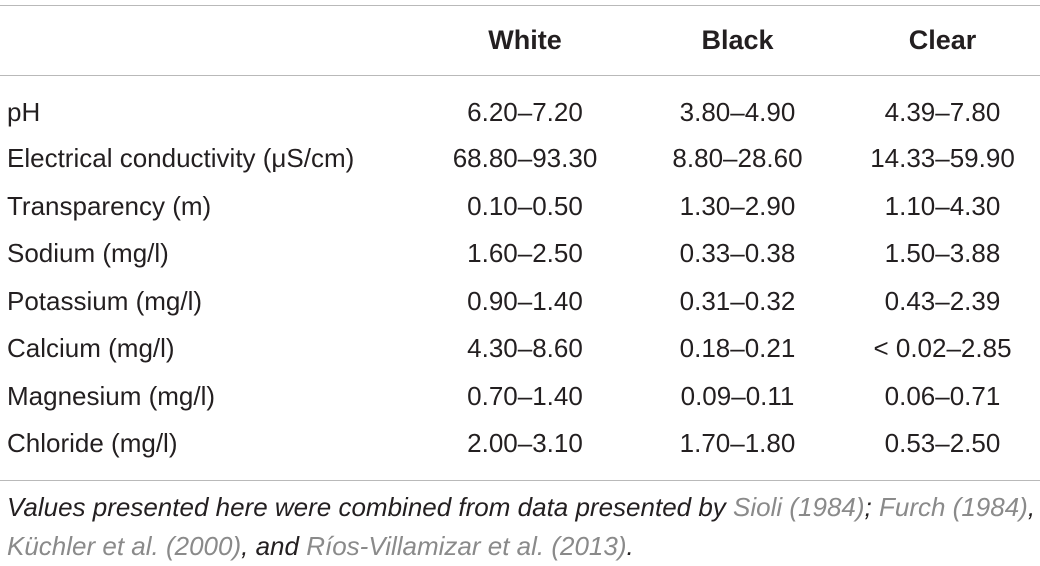 The image size is (1040, 566). I want to click on table-row: pH 6.20–7.20 3.80–4.90 4.39–7.80, so click(520, 105).